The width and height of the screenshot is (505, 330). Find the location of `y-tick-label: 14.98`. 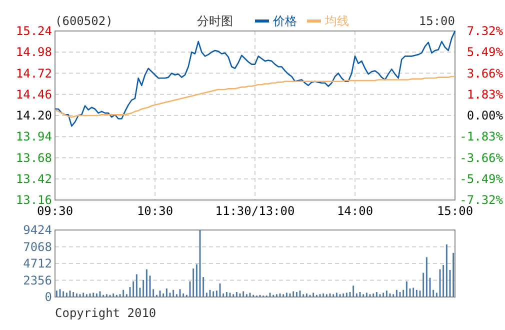

y-tick-label: 14.98 is located at coordinates (34, 52).